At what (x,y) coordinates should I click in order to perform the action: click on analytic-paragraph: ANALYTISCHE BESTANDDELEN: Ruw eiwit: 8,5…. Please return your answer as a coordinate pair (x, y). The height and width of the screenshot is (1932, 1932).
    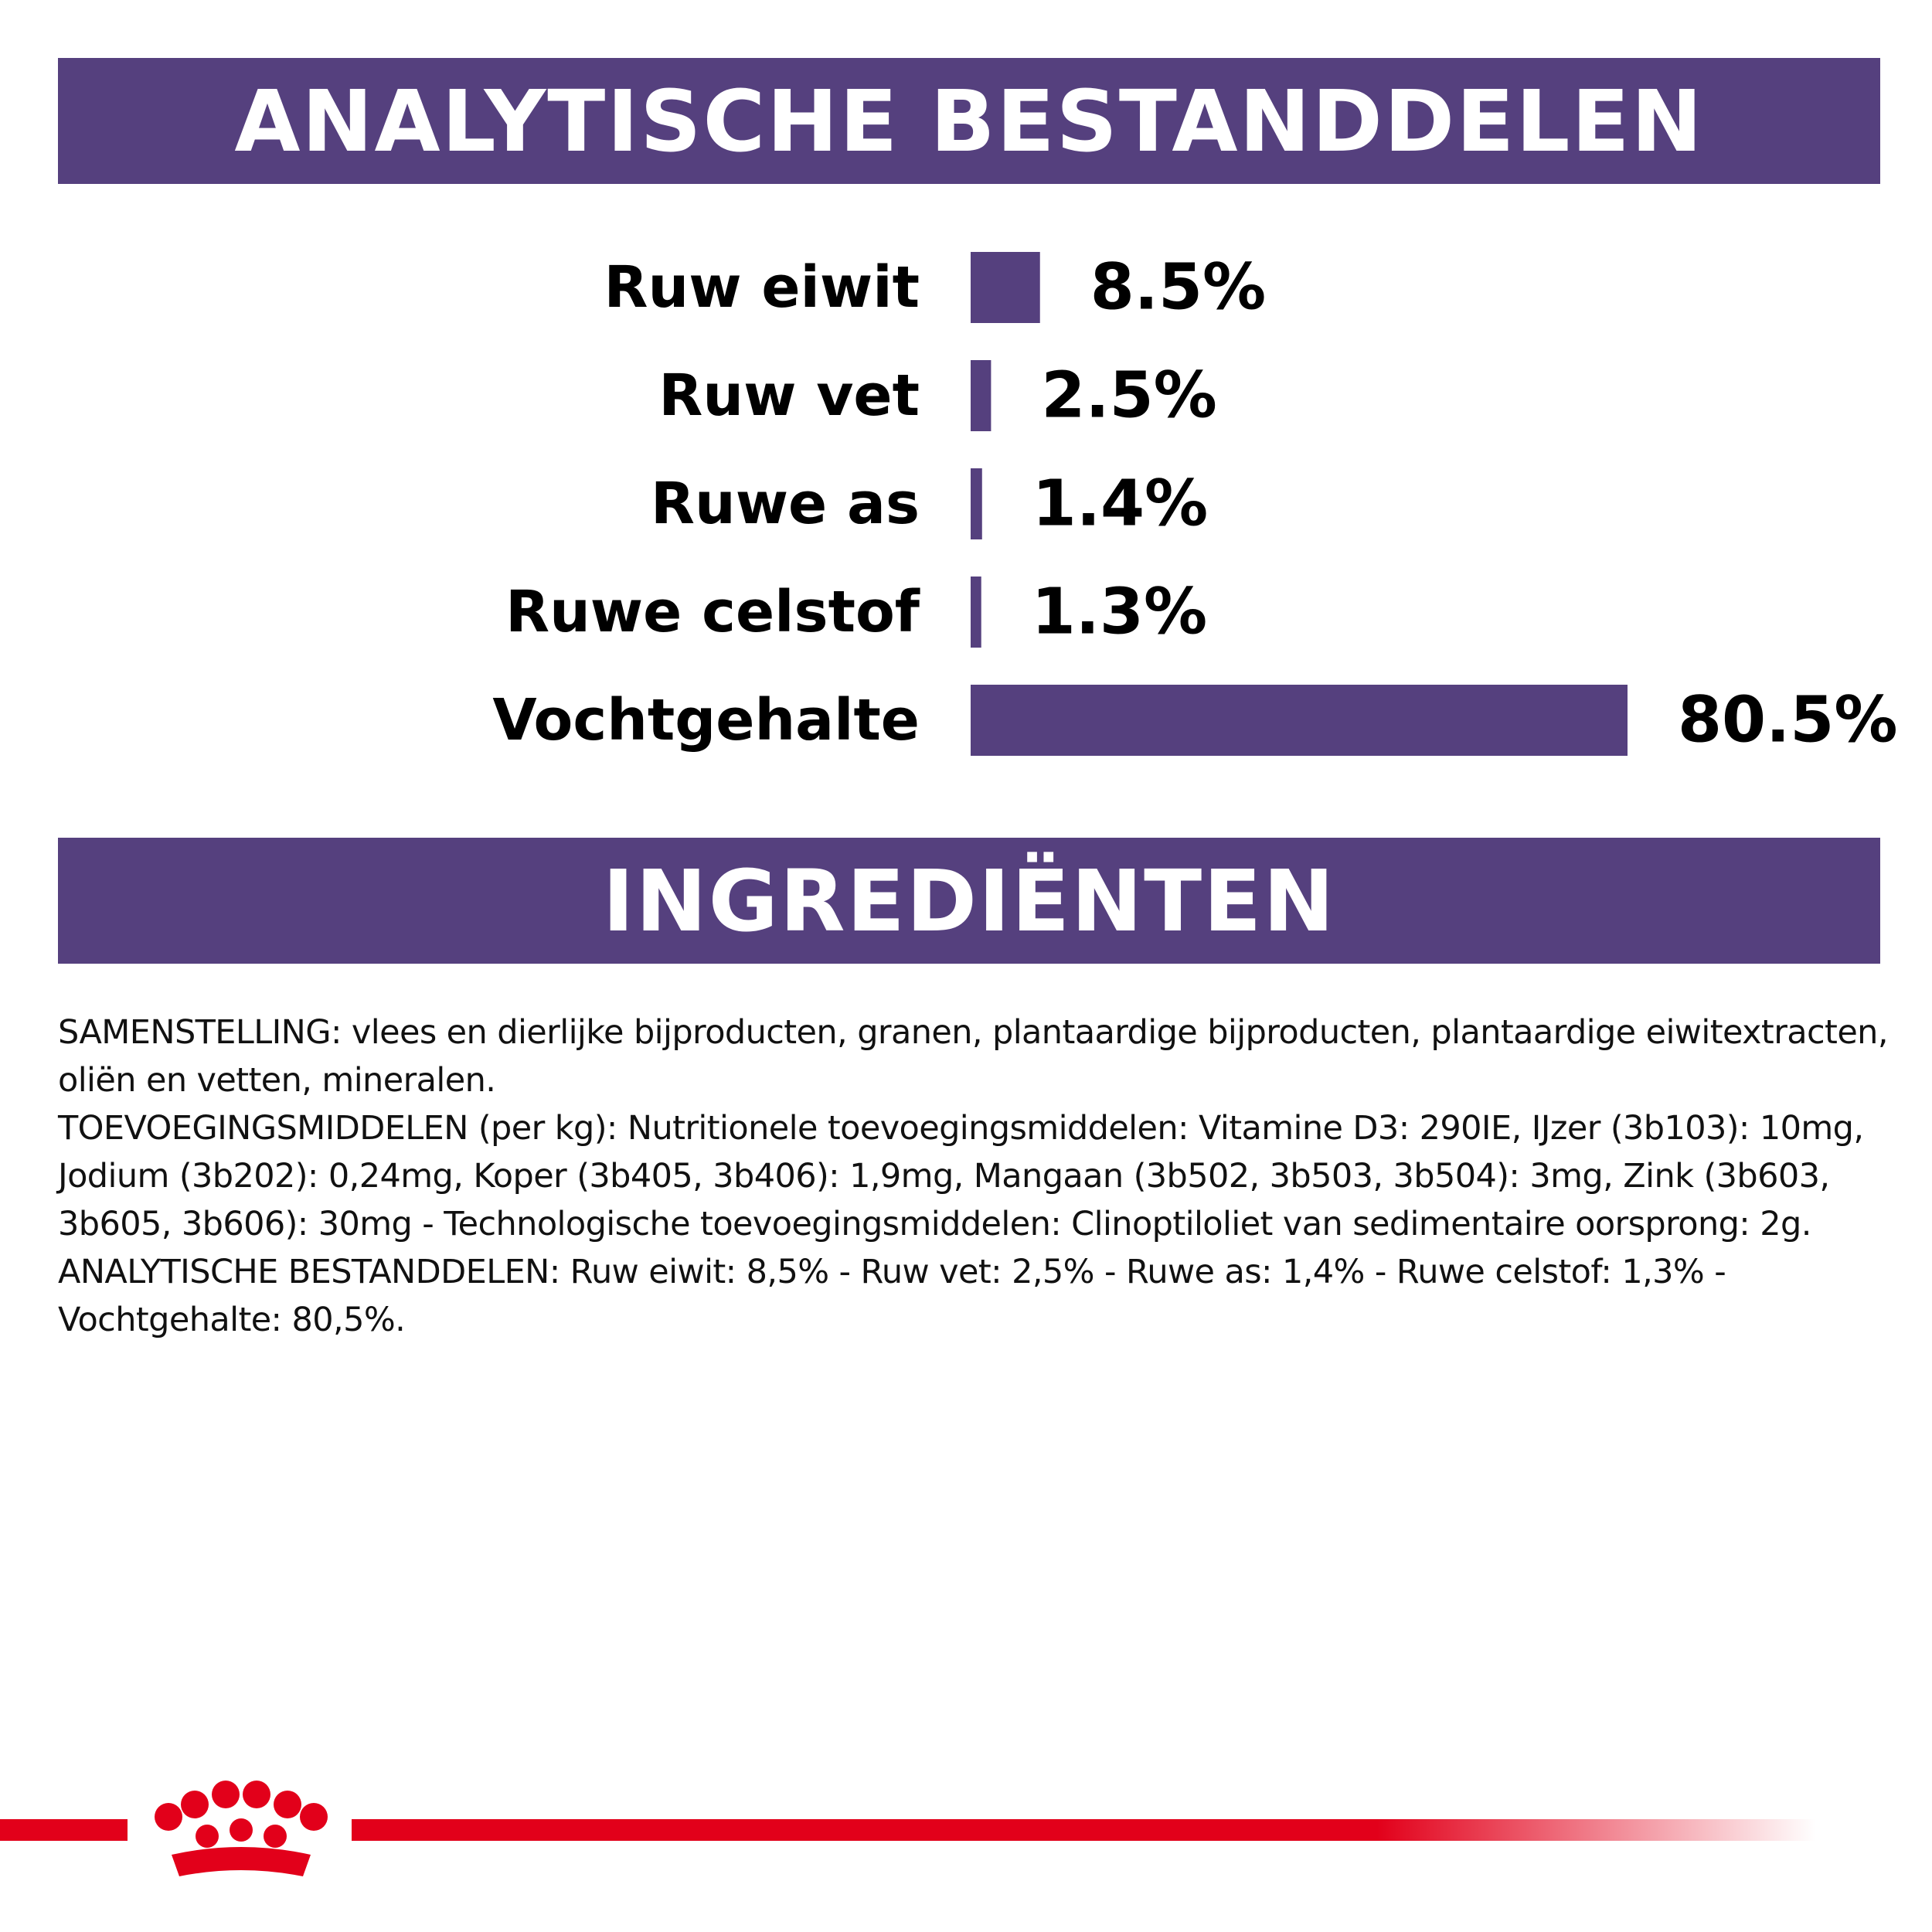
    Looking at the image, I should click on (892, 1296).